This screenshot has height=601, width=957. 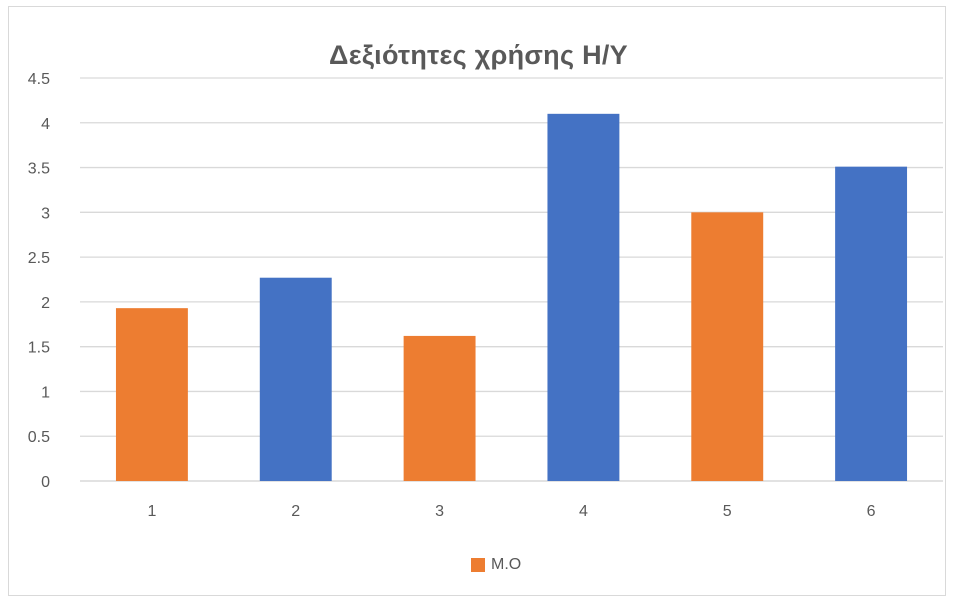 I want to click on y-tick-label: 1.5, so click(x=39, y=348).